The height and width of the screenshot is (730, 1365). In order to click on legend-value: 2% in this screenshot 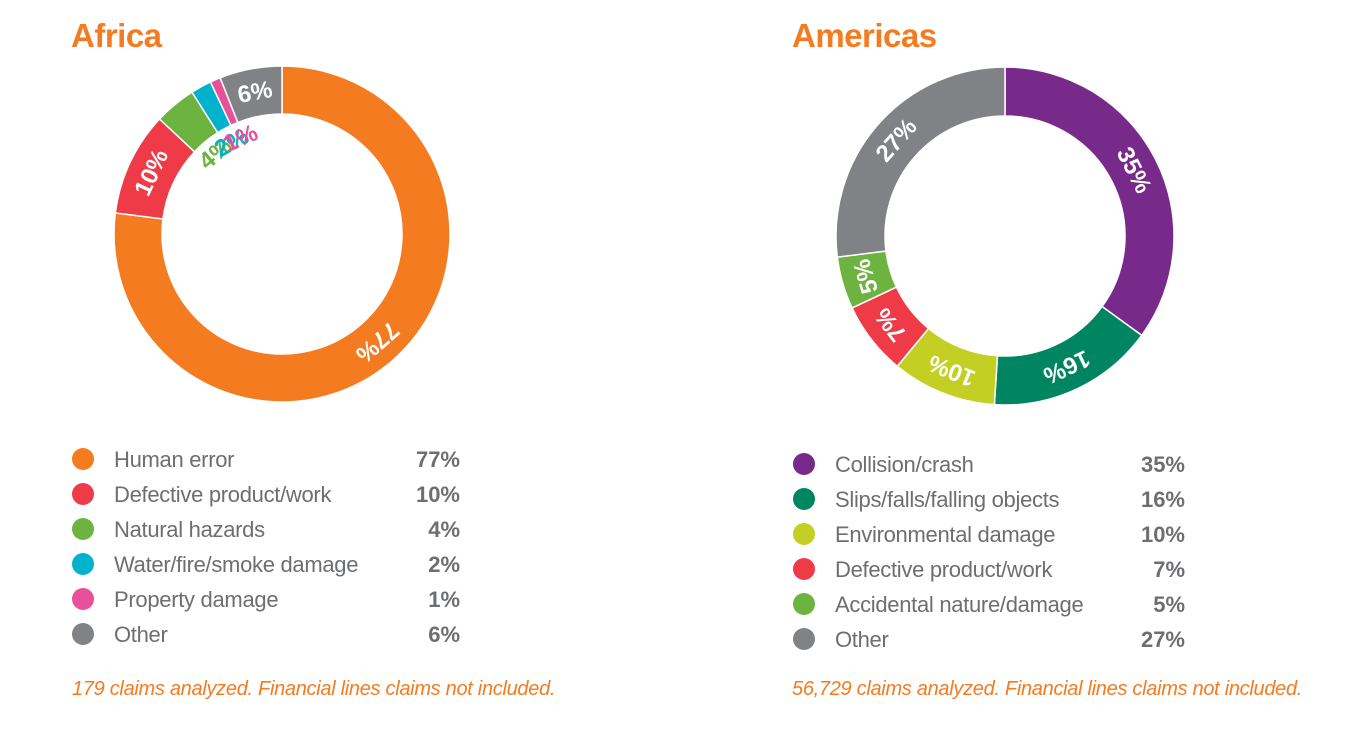, I will do `click(444, 564)`.